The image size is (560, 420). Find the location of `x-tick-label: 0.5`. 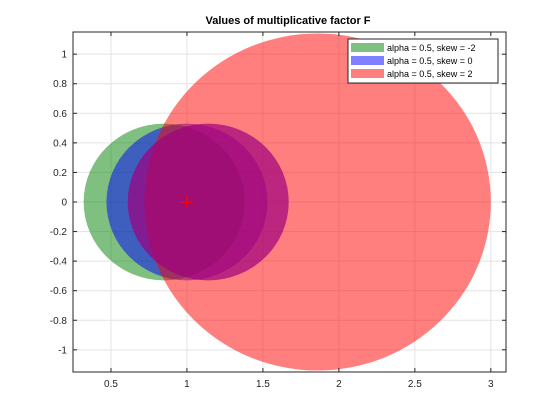

x-tick-label: 0.5 is located at coordinates (111, 384).